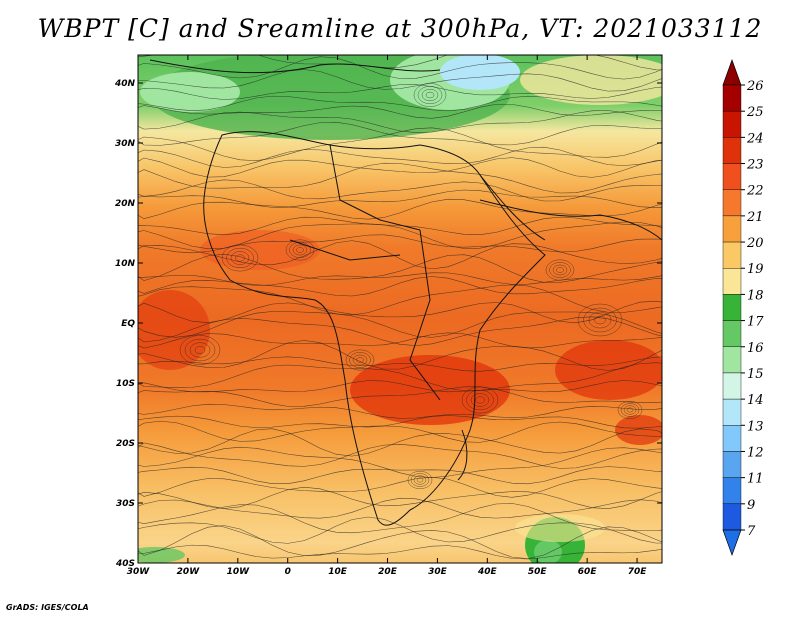 The image size is (800, 618). Describe the element at coordinates (755, 452) in the screenshot. I see `colorbar-label: 12` at that location.